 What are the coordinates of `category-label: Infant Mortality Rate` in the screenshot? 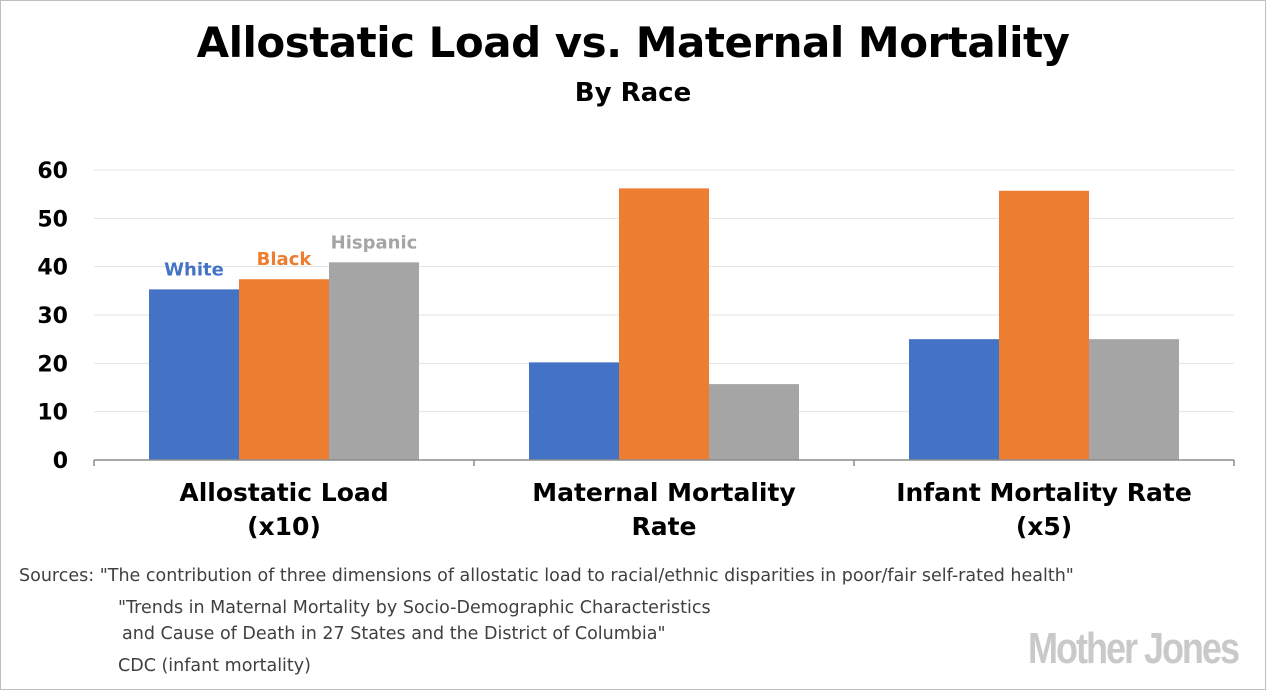 It's located at (1044, 492).